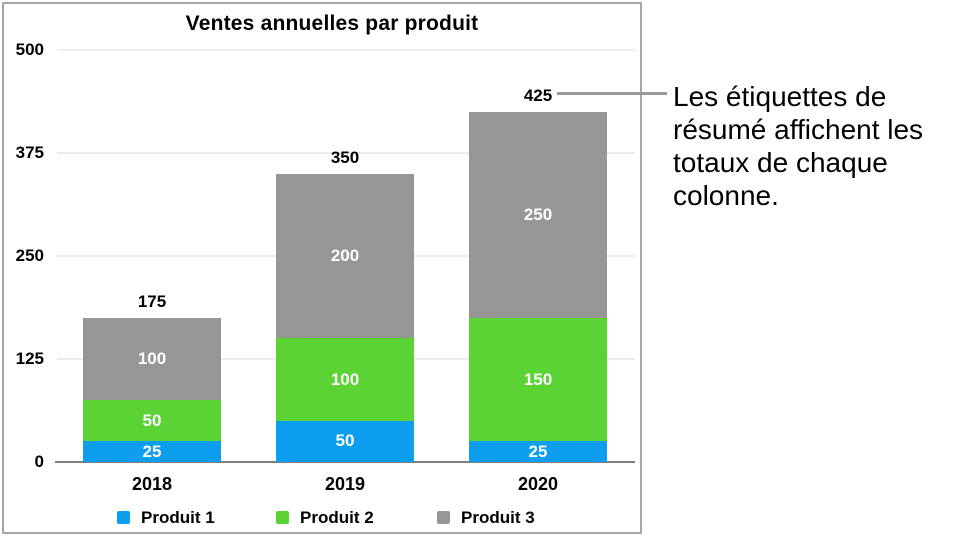 This screenshot has height=537, width=953. What do you see at coordinates (332, 23) in the screenshot?
I see `chart-title: Ventes annuelles par produit` at bounding box center [332, 23].